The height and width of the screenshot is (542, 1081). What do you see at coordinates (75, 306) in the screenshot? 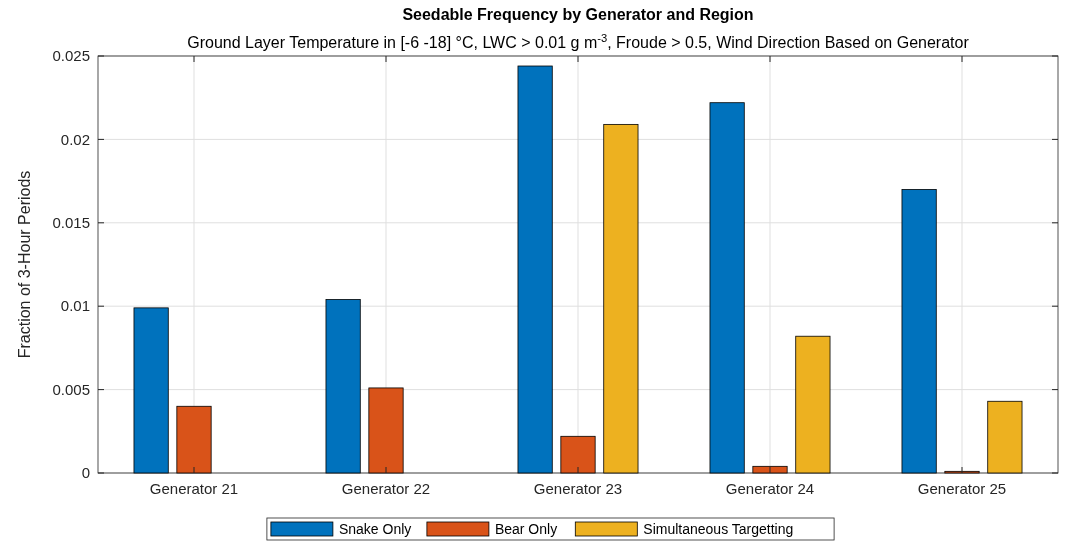
I see `y-tick-label: 0.01` at bounding box center [75, 306].